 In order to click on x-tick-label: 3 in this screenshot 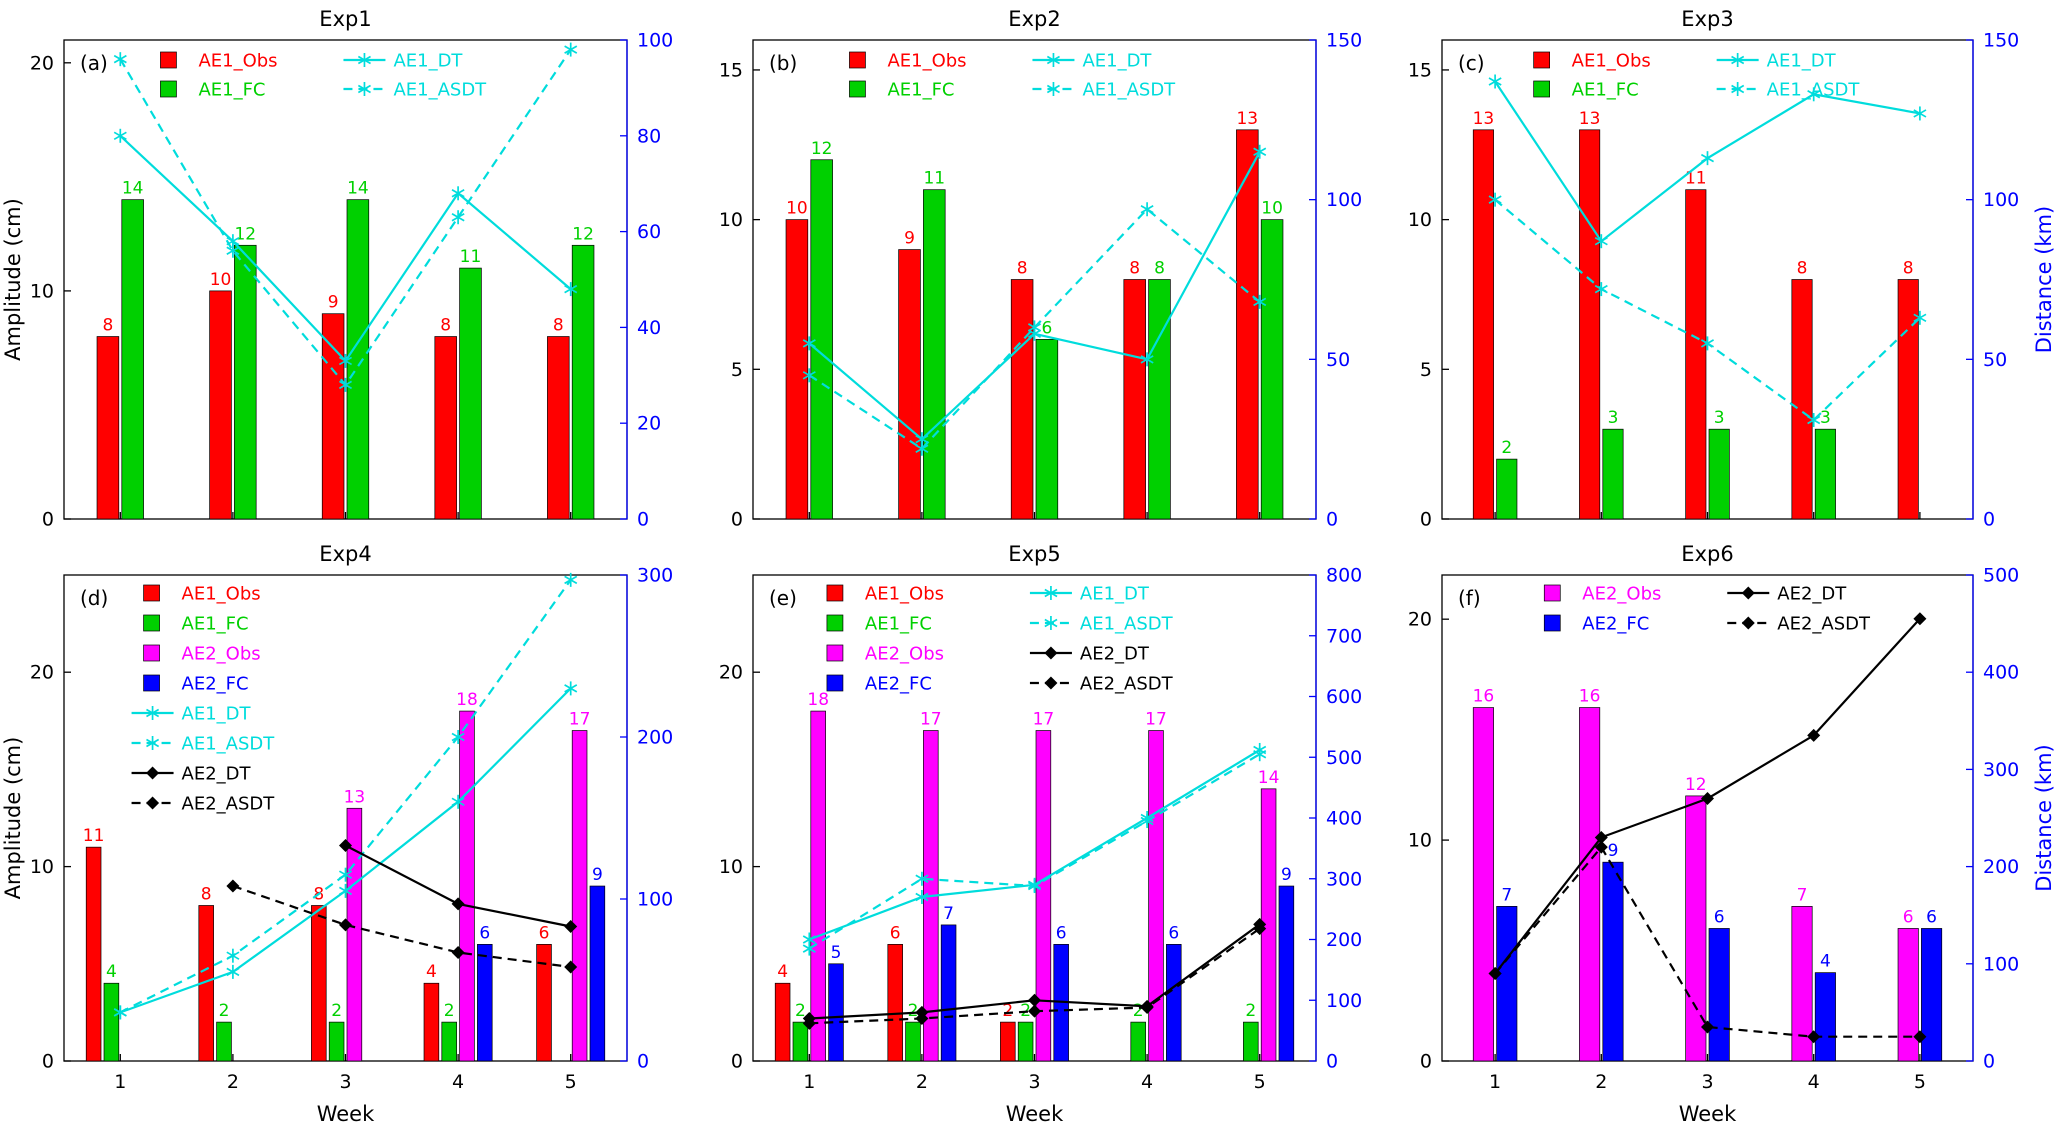, I will do `click(1034, 1082)`.